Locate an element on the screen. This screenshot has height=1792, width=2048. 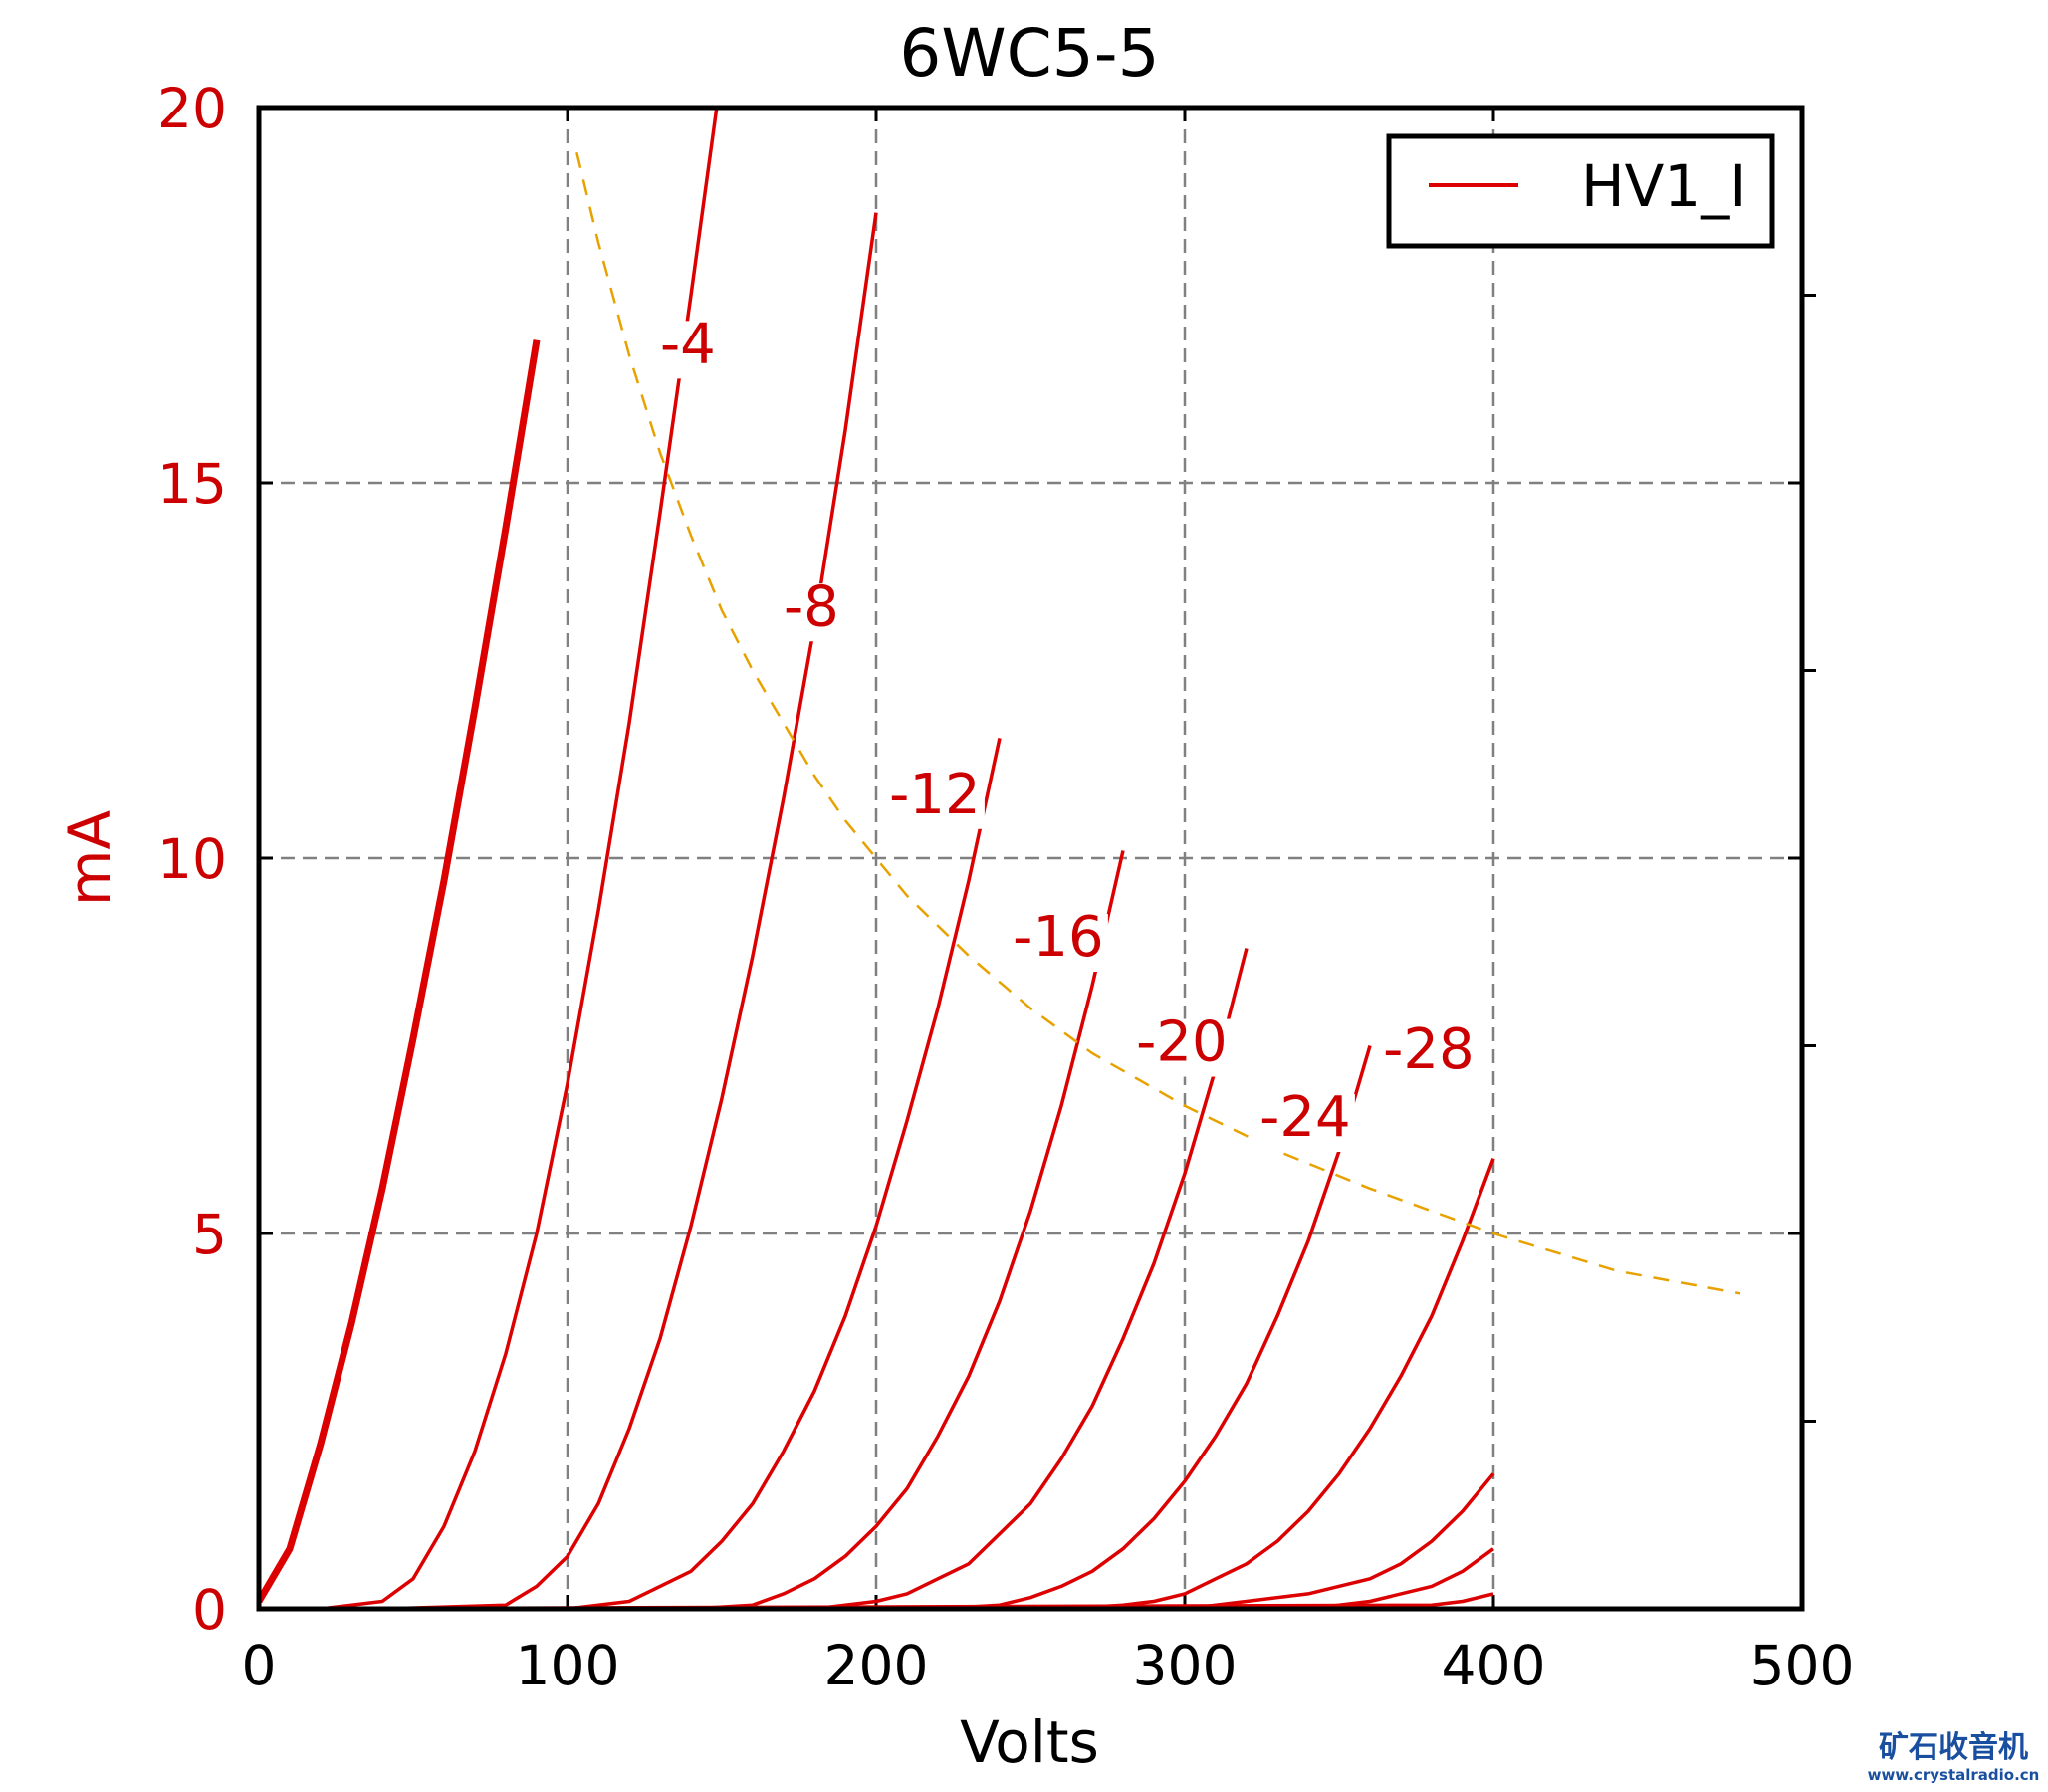
legend: HV1_I is located at coordinates (1580, 191).